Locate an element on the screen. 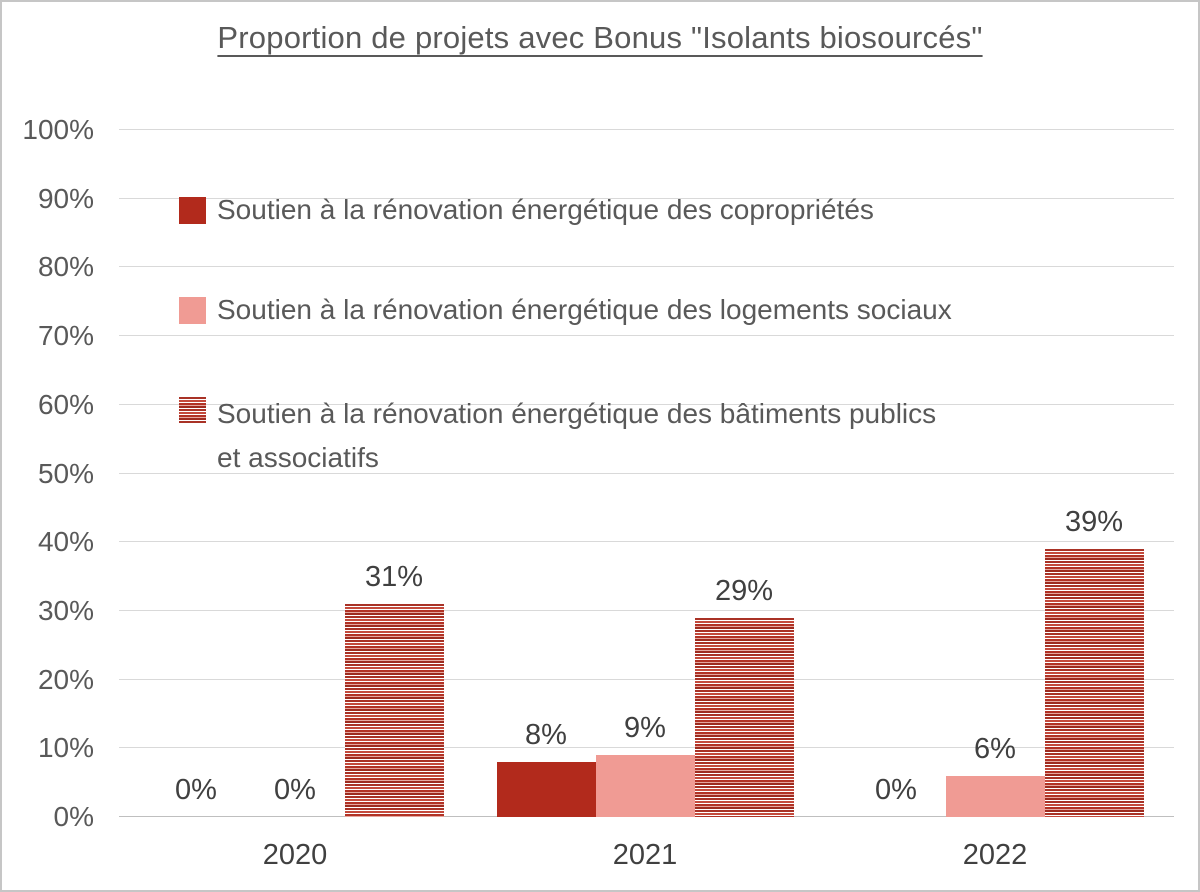  y-axis-label-80%: 80% is located at coordinates (65, 267).